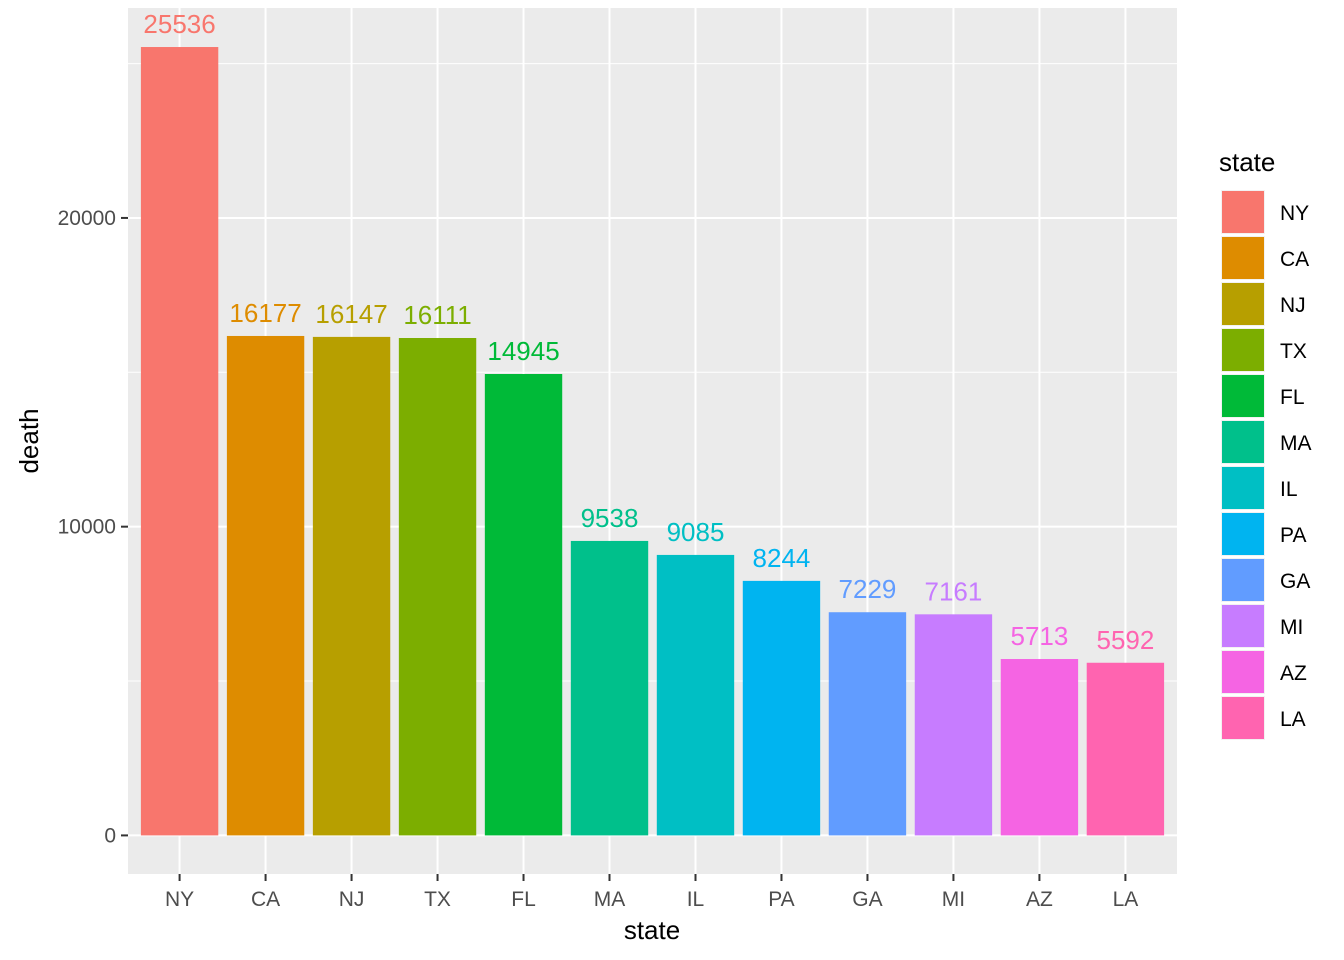 Image resolution: width=1344 pixels, height=960 pixels. Describe the element at coordinates (1243, 304) in the screenshot. I see `legend-swatch-nj` at that location.